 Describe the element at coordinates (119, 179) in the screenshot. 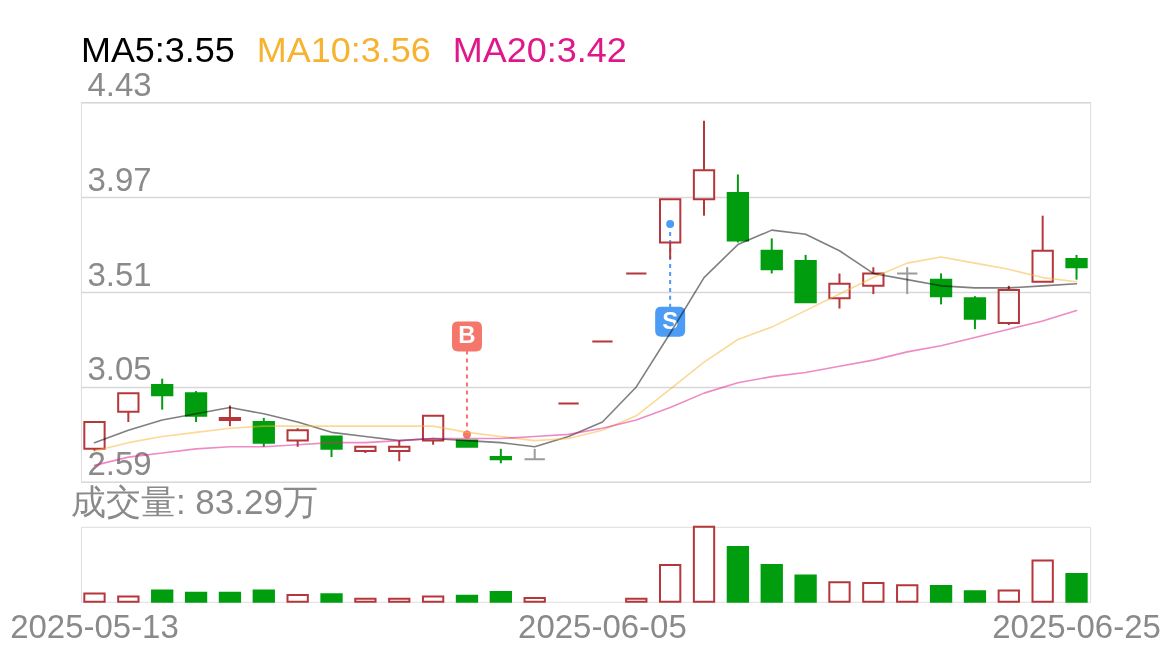

I see `y-tick-label: 3.97` at that location.